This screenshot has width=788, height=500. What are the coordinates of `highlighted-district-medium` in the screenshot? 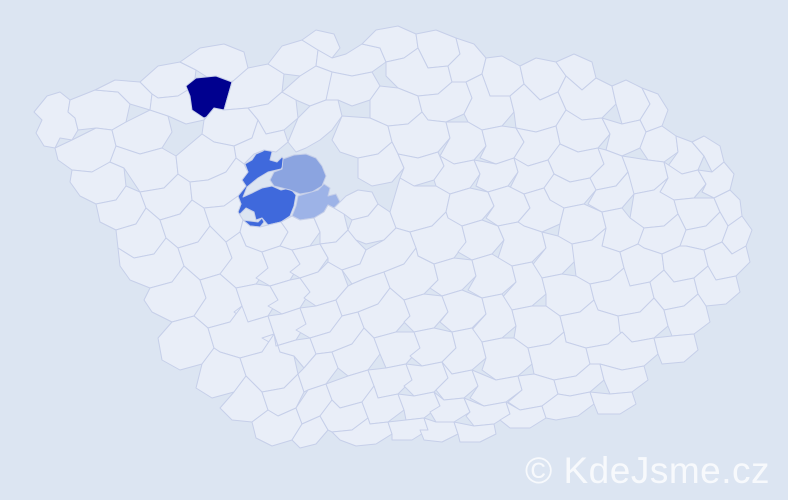 It's located at (298, 174).